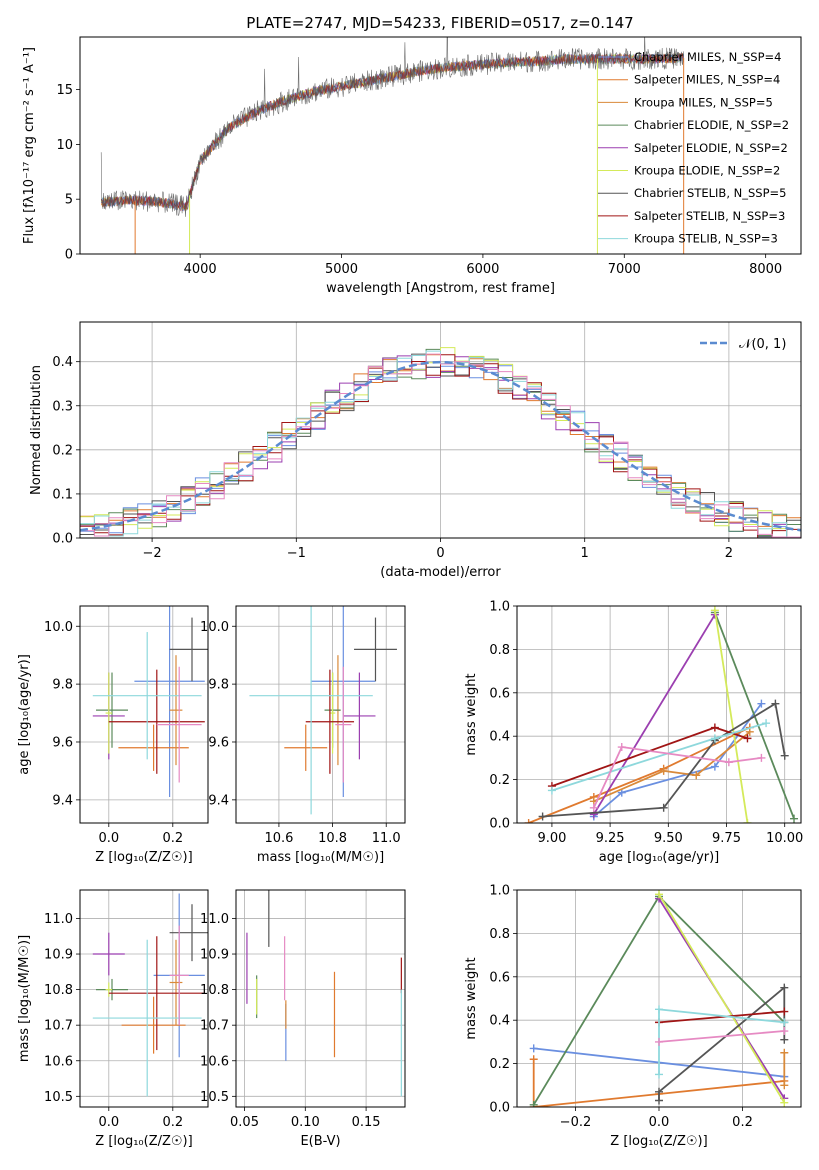  Describe the element at coordinates (143, 857) in the screenshot. I see `x-axis-label: Z [log₁₀(Z/Z☉)]` at that location.